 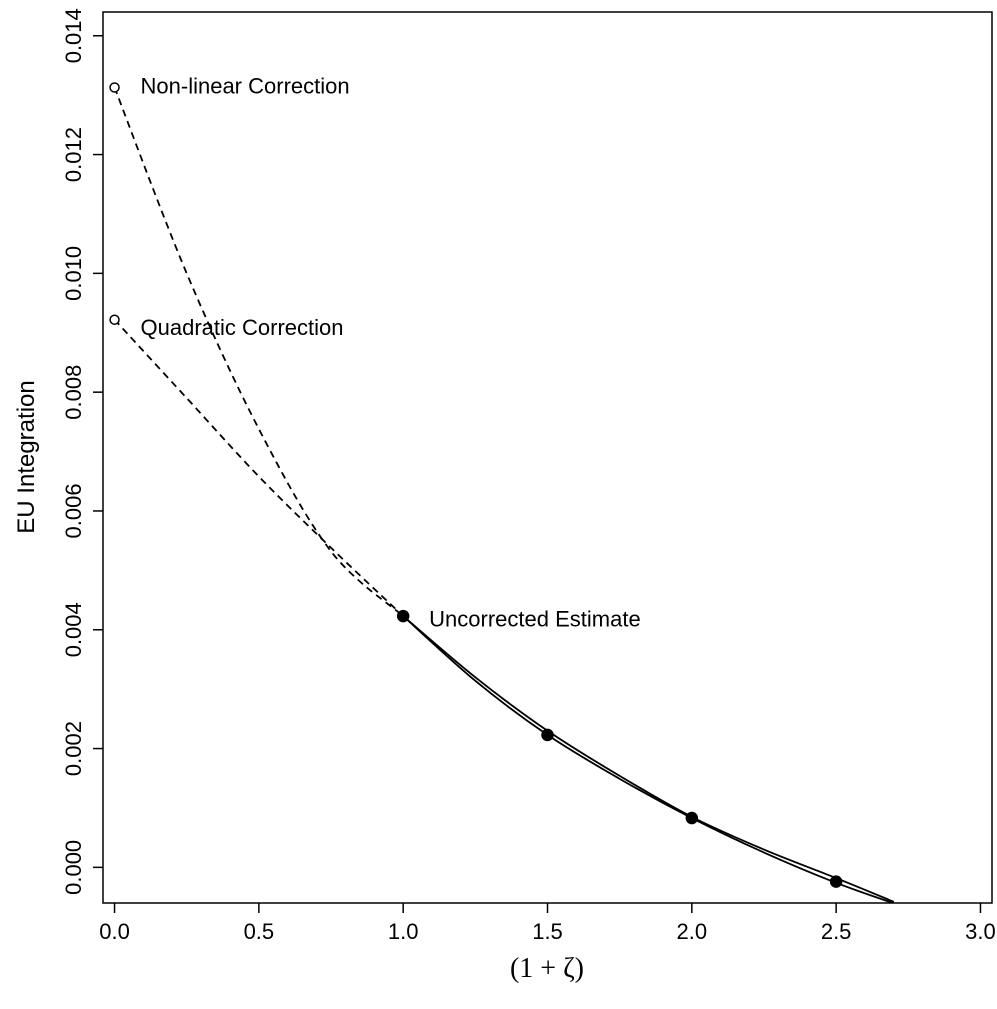 What do you see at coordinates (114, 931) in the screenshot?
I see `x-tick-label: 0.0` at bounding box center [114, 931].